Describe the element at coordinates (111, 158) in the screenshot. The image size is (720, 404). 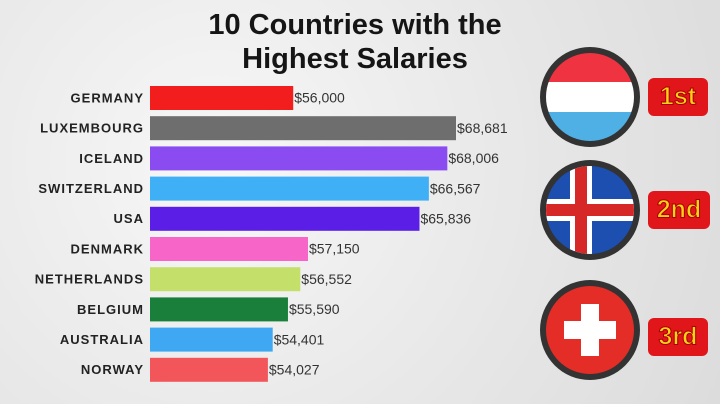
I see `category-label: ICELAND` at that location.